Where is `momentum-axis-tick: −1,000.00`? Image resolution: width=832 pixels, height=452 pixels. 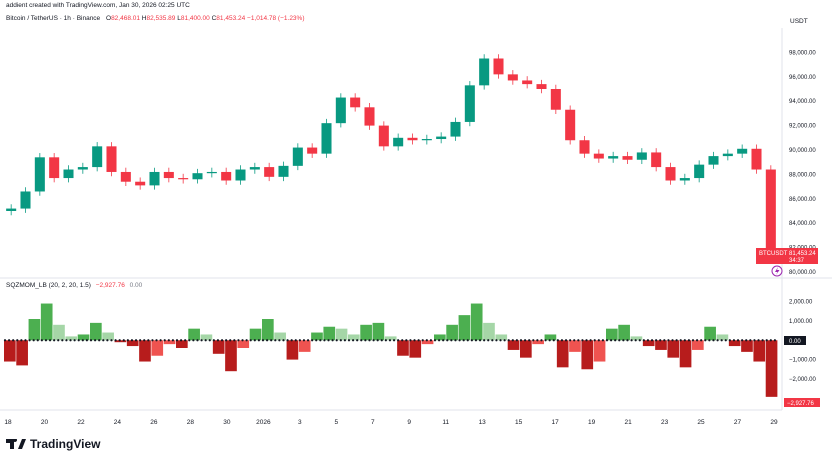 momentum-axis-tick: −1,000.00 is located at coordinates (803, 361).